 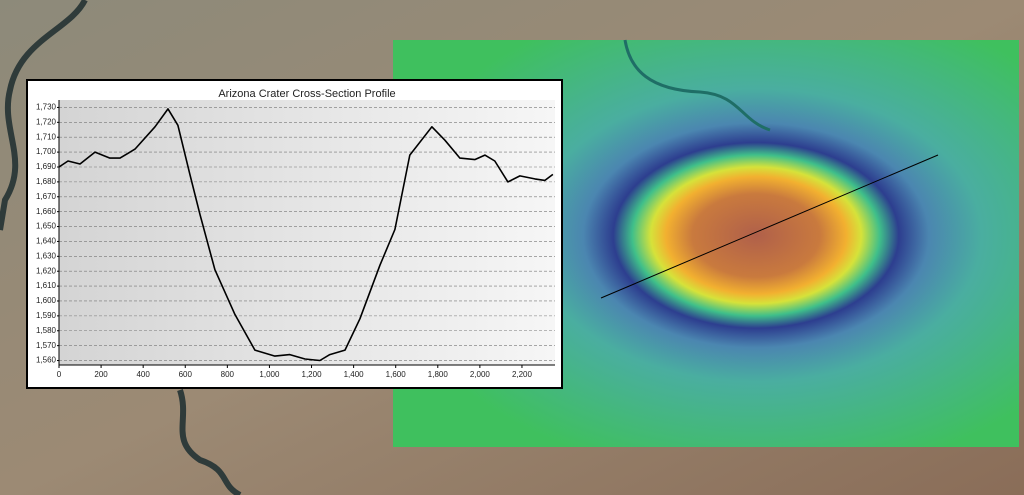 I want to click on chart-title: Arizona Crater Cross-Section Profile, so click(x=306, y=94).